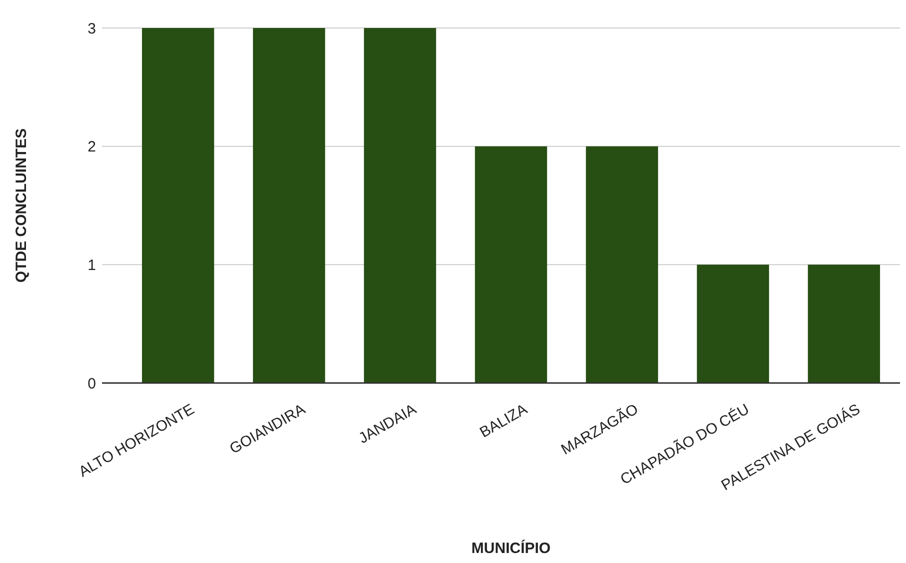 The image size is (906, 563). I want to click on y-tick-label: 3, so click(92, 29).